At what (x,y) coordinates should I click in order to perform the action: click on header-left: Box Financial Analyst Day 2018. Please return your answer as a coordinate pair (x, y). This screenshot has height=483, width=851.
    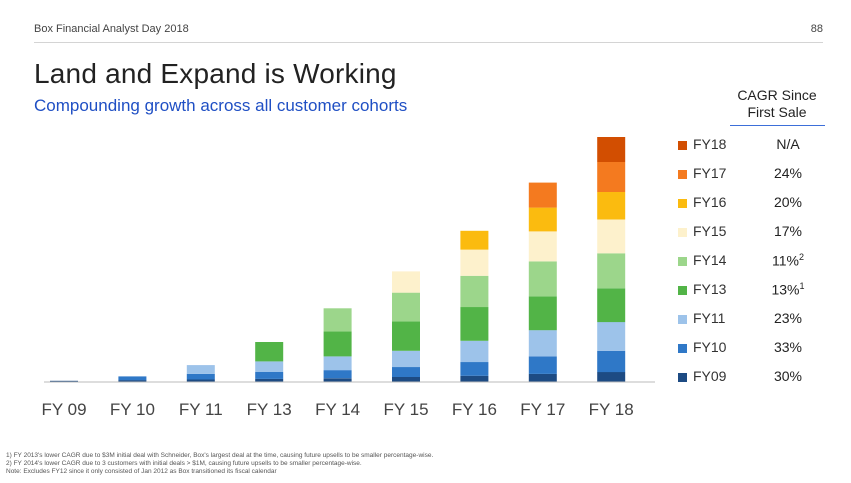
    Looking at the image, I should click on (111, 29).